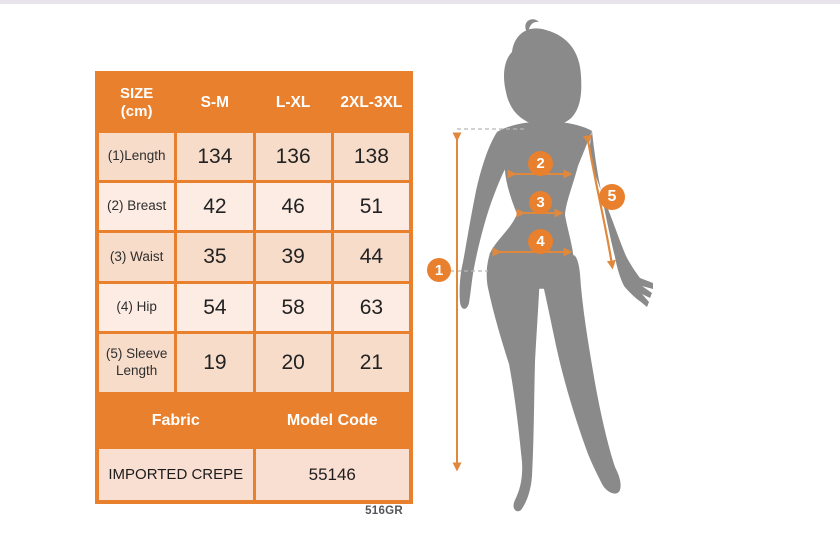 Image resolution: width=840 pixels, height=552 pixels. Describe the element at coordinates (439, 270) in the screenshot. I see `marker-1-length: 1` at that location.